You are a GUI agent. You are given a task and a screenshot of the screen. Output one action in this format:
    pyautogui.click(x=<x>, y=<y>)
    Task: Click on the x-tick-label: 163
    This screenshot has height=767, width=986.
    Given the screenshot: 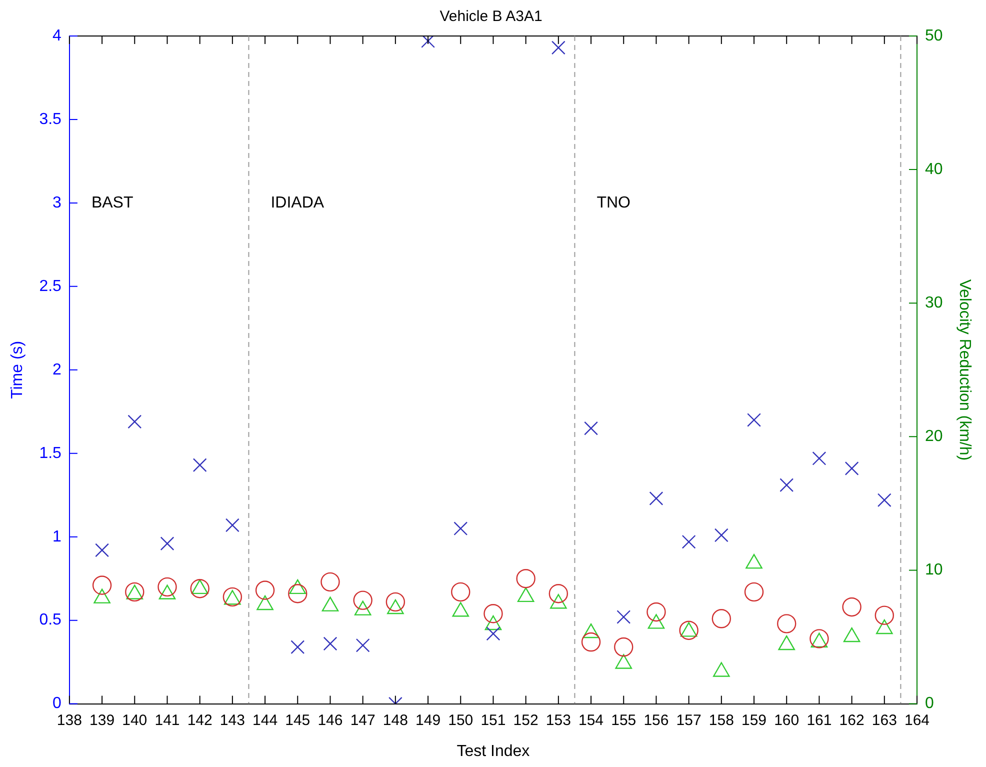 What is the action you would take?
    pyautogui.click(x=884, y=720)
    